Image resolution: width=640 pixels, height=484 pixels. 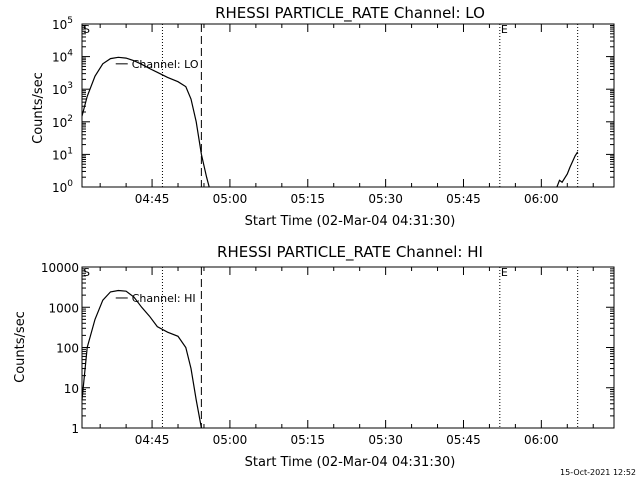 I want to click on y-tick-label: 10¹, so click(x=62, y=154).